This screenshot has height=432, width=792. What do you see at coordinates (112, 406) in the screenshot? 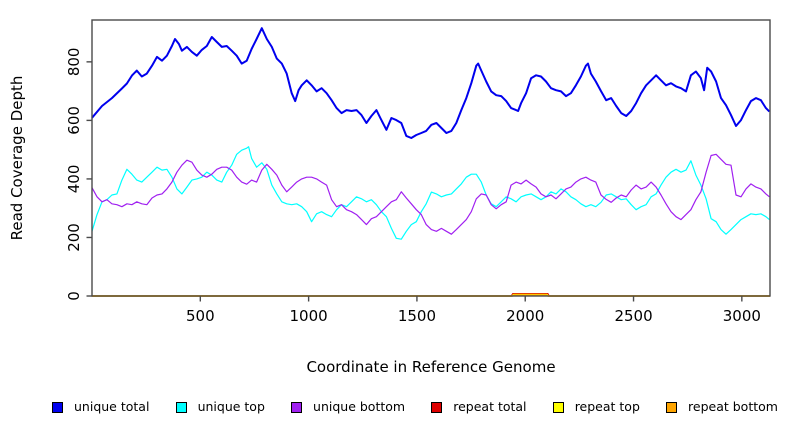
I see `legend-label: unique total` at bounding box center [112, 406].